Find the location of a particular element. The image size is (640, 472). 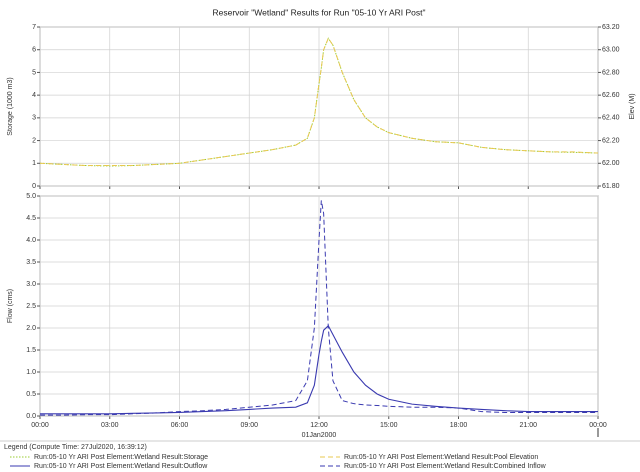

y2-tick-label: 63.00 is located at coordinates (611, 50).